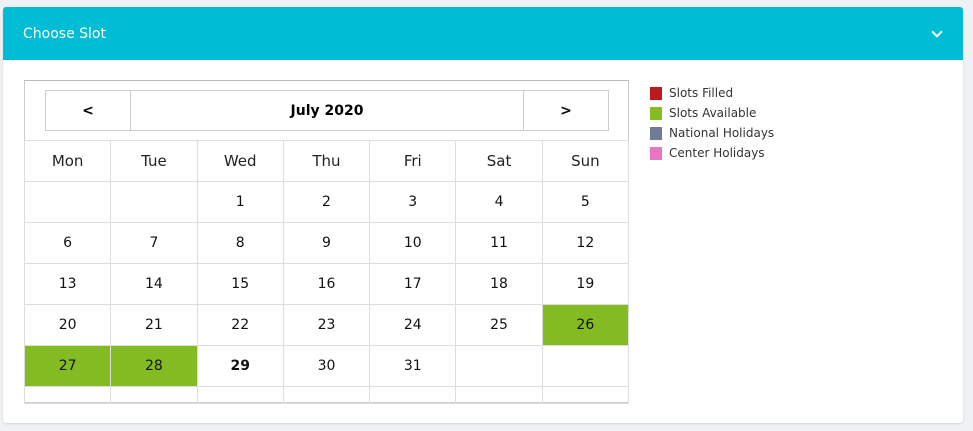 This screenshot has width=973, height=431. I want to click on day-cell: 1, so click(240, 202).